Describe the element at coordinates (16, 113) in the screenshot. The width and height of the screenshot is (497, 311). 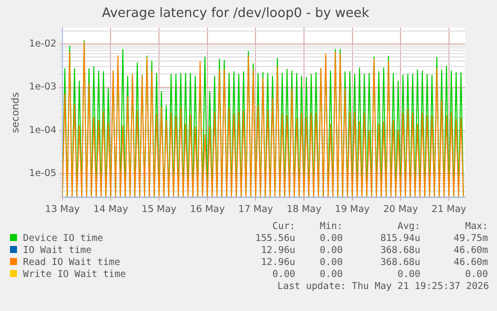
I see `y-axis-title: seconds` at that location.